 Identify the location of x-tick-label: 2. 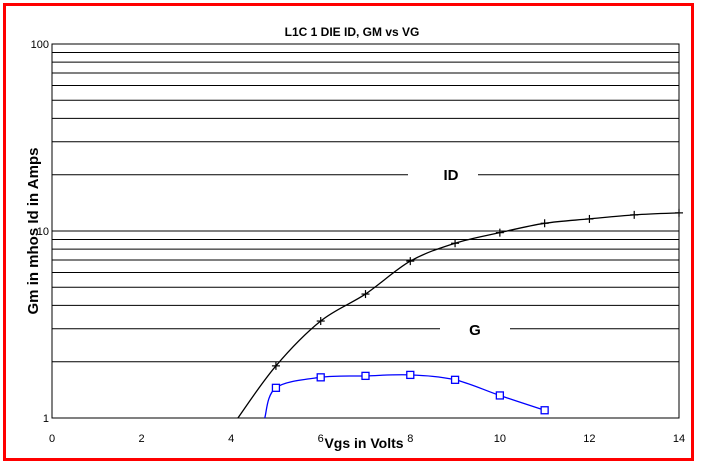
(142, 439).